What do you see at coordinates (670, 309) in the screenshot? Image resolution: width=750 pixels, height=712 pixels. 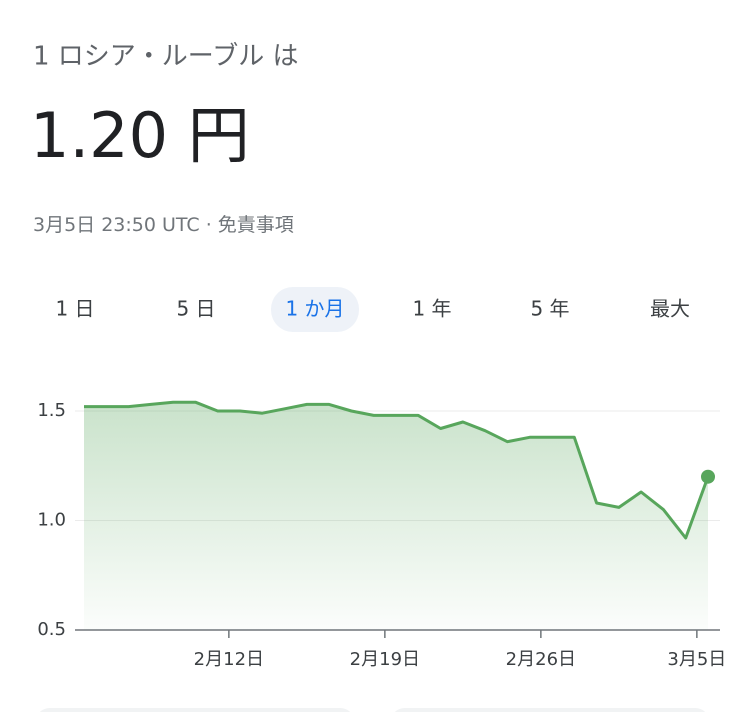 I see `tab: 最大` at bounding box center [670, 309].